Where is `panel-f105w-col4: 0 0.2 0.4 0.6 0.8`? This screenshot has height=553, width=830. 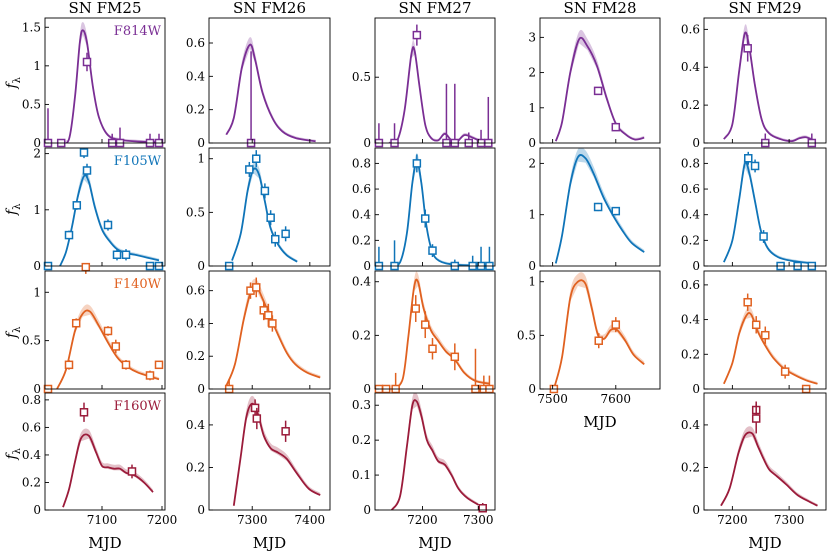 panel-f105w-col4: 0 0.2 0.4 0.6 0.8 is located at coordinates (754, 210).